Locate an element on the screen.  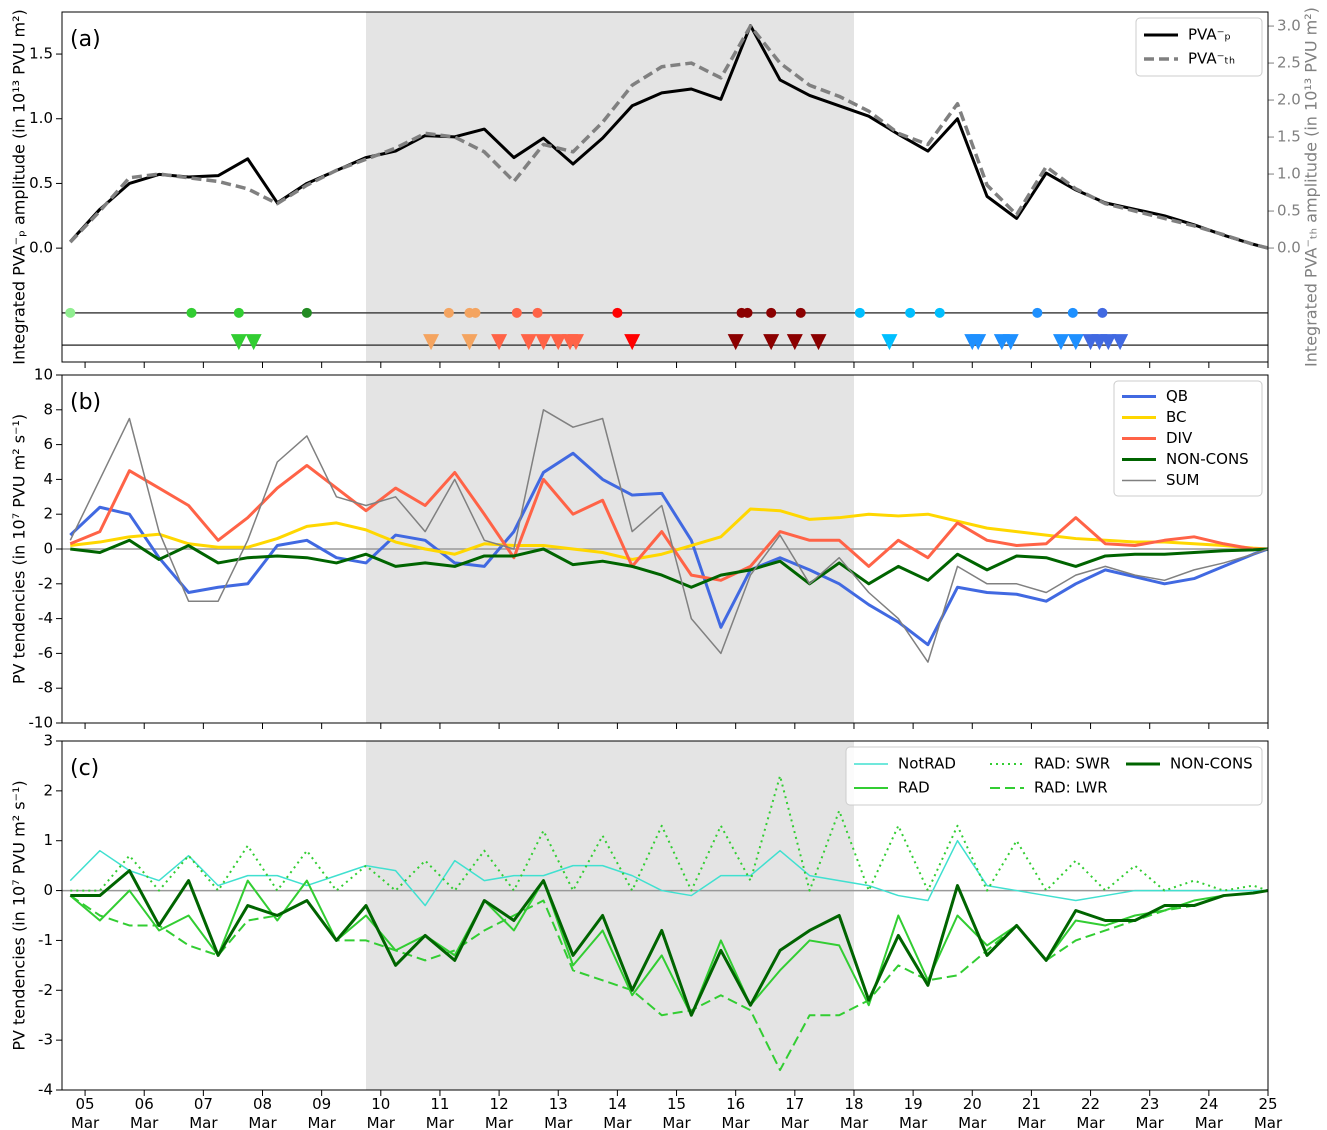
y-tick-label: 1.0 is located at coordinates (41, 118).